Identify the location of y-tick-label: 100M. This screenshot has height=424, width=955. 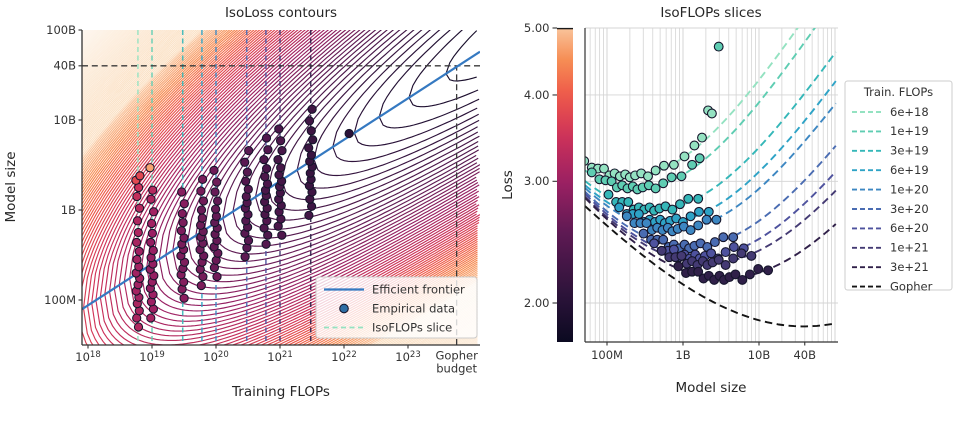
(60, 300).